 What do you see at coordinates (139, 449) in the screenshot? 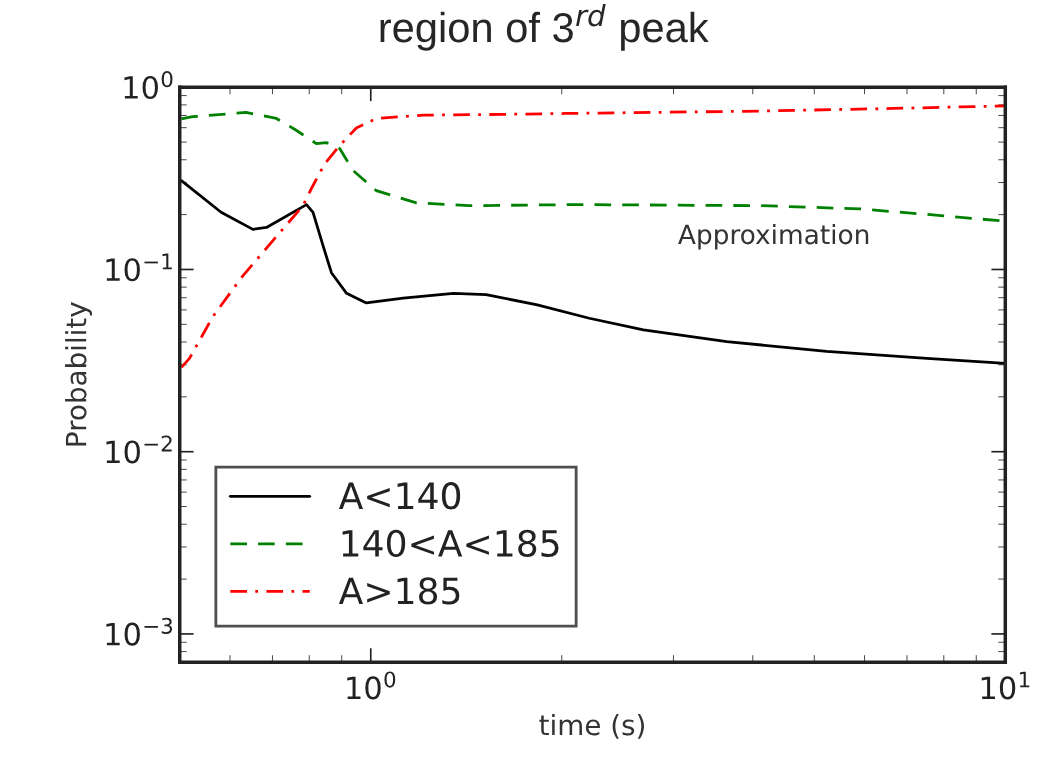
I see `y-tick-label: 10$^{−2}$` at bounding box center [139, 449].